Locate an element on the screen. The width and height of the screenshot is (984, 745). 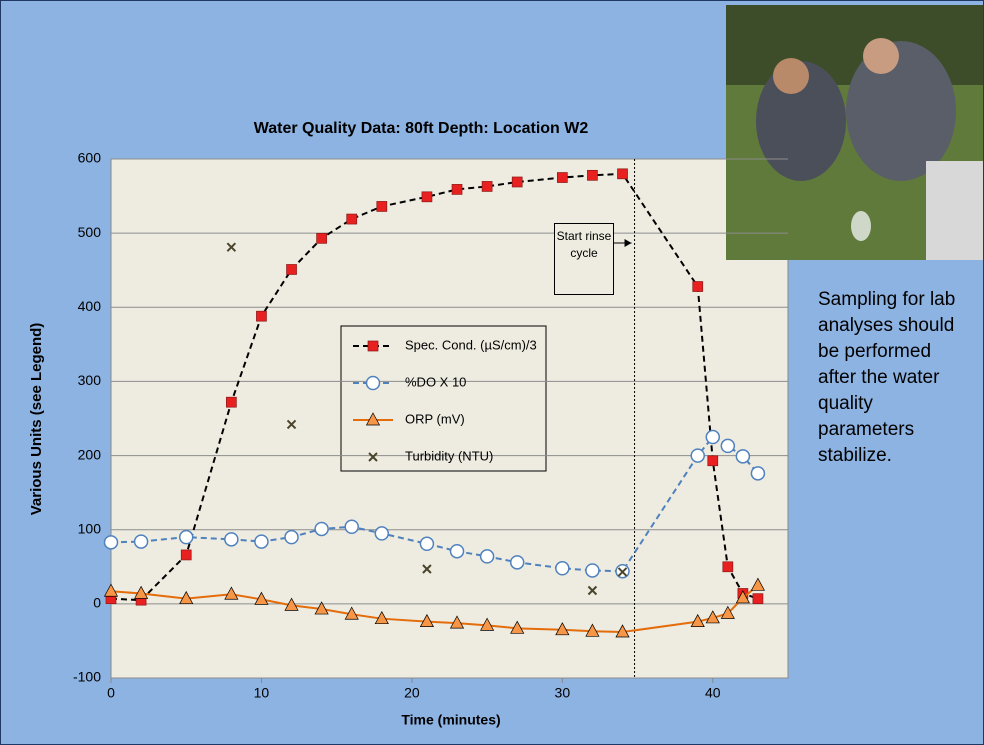
y-axis-label: Various Units (see Legend) is located at coordinates (36, 419).